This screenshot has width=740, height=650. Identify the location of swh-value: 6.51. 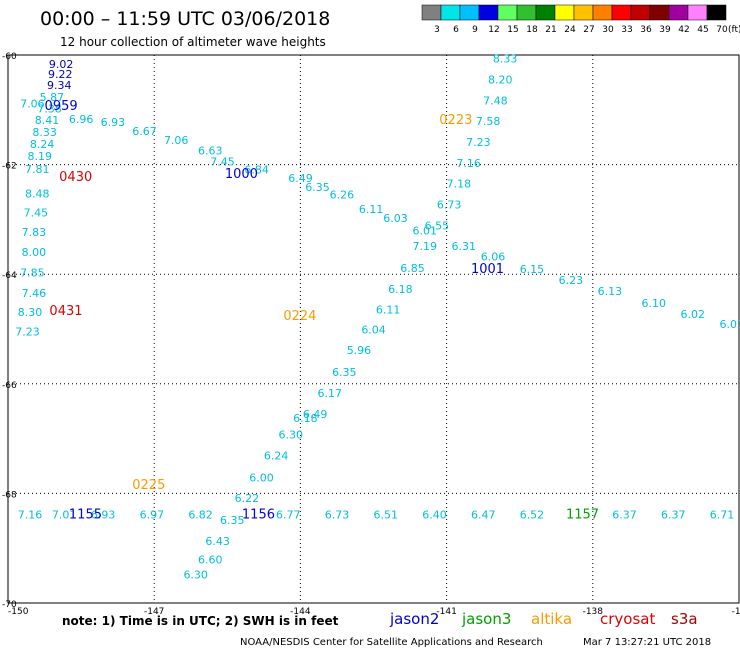
(386, 515).